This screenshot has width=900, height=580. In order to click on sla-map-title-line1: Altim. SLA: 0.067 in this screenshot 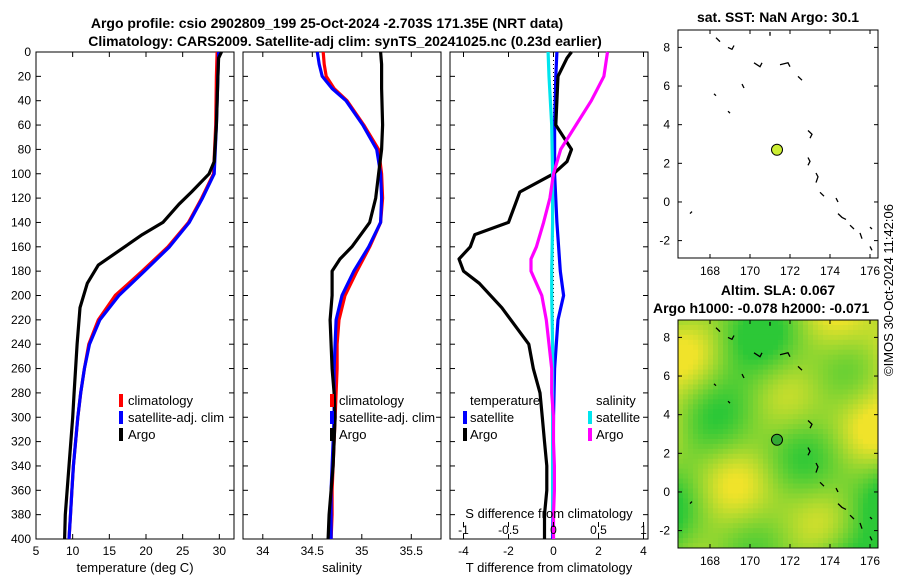, I will do `click(778, 290)`.